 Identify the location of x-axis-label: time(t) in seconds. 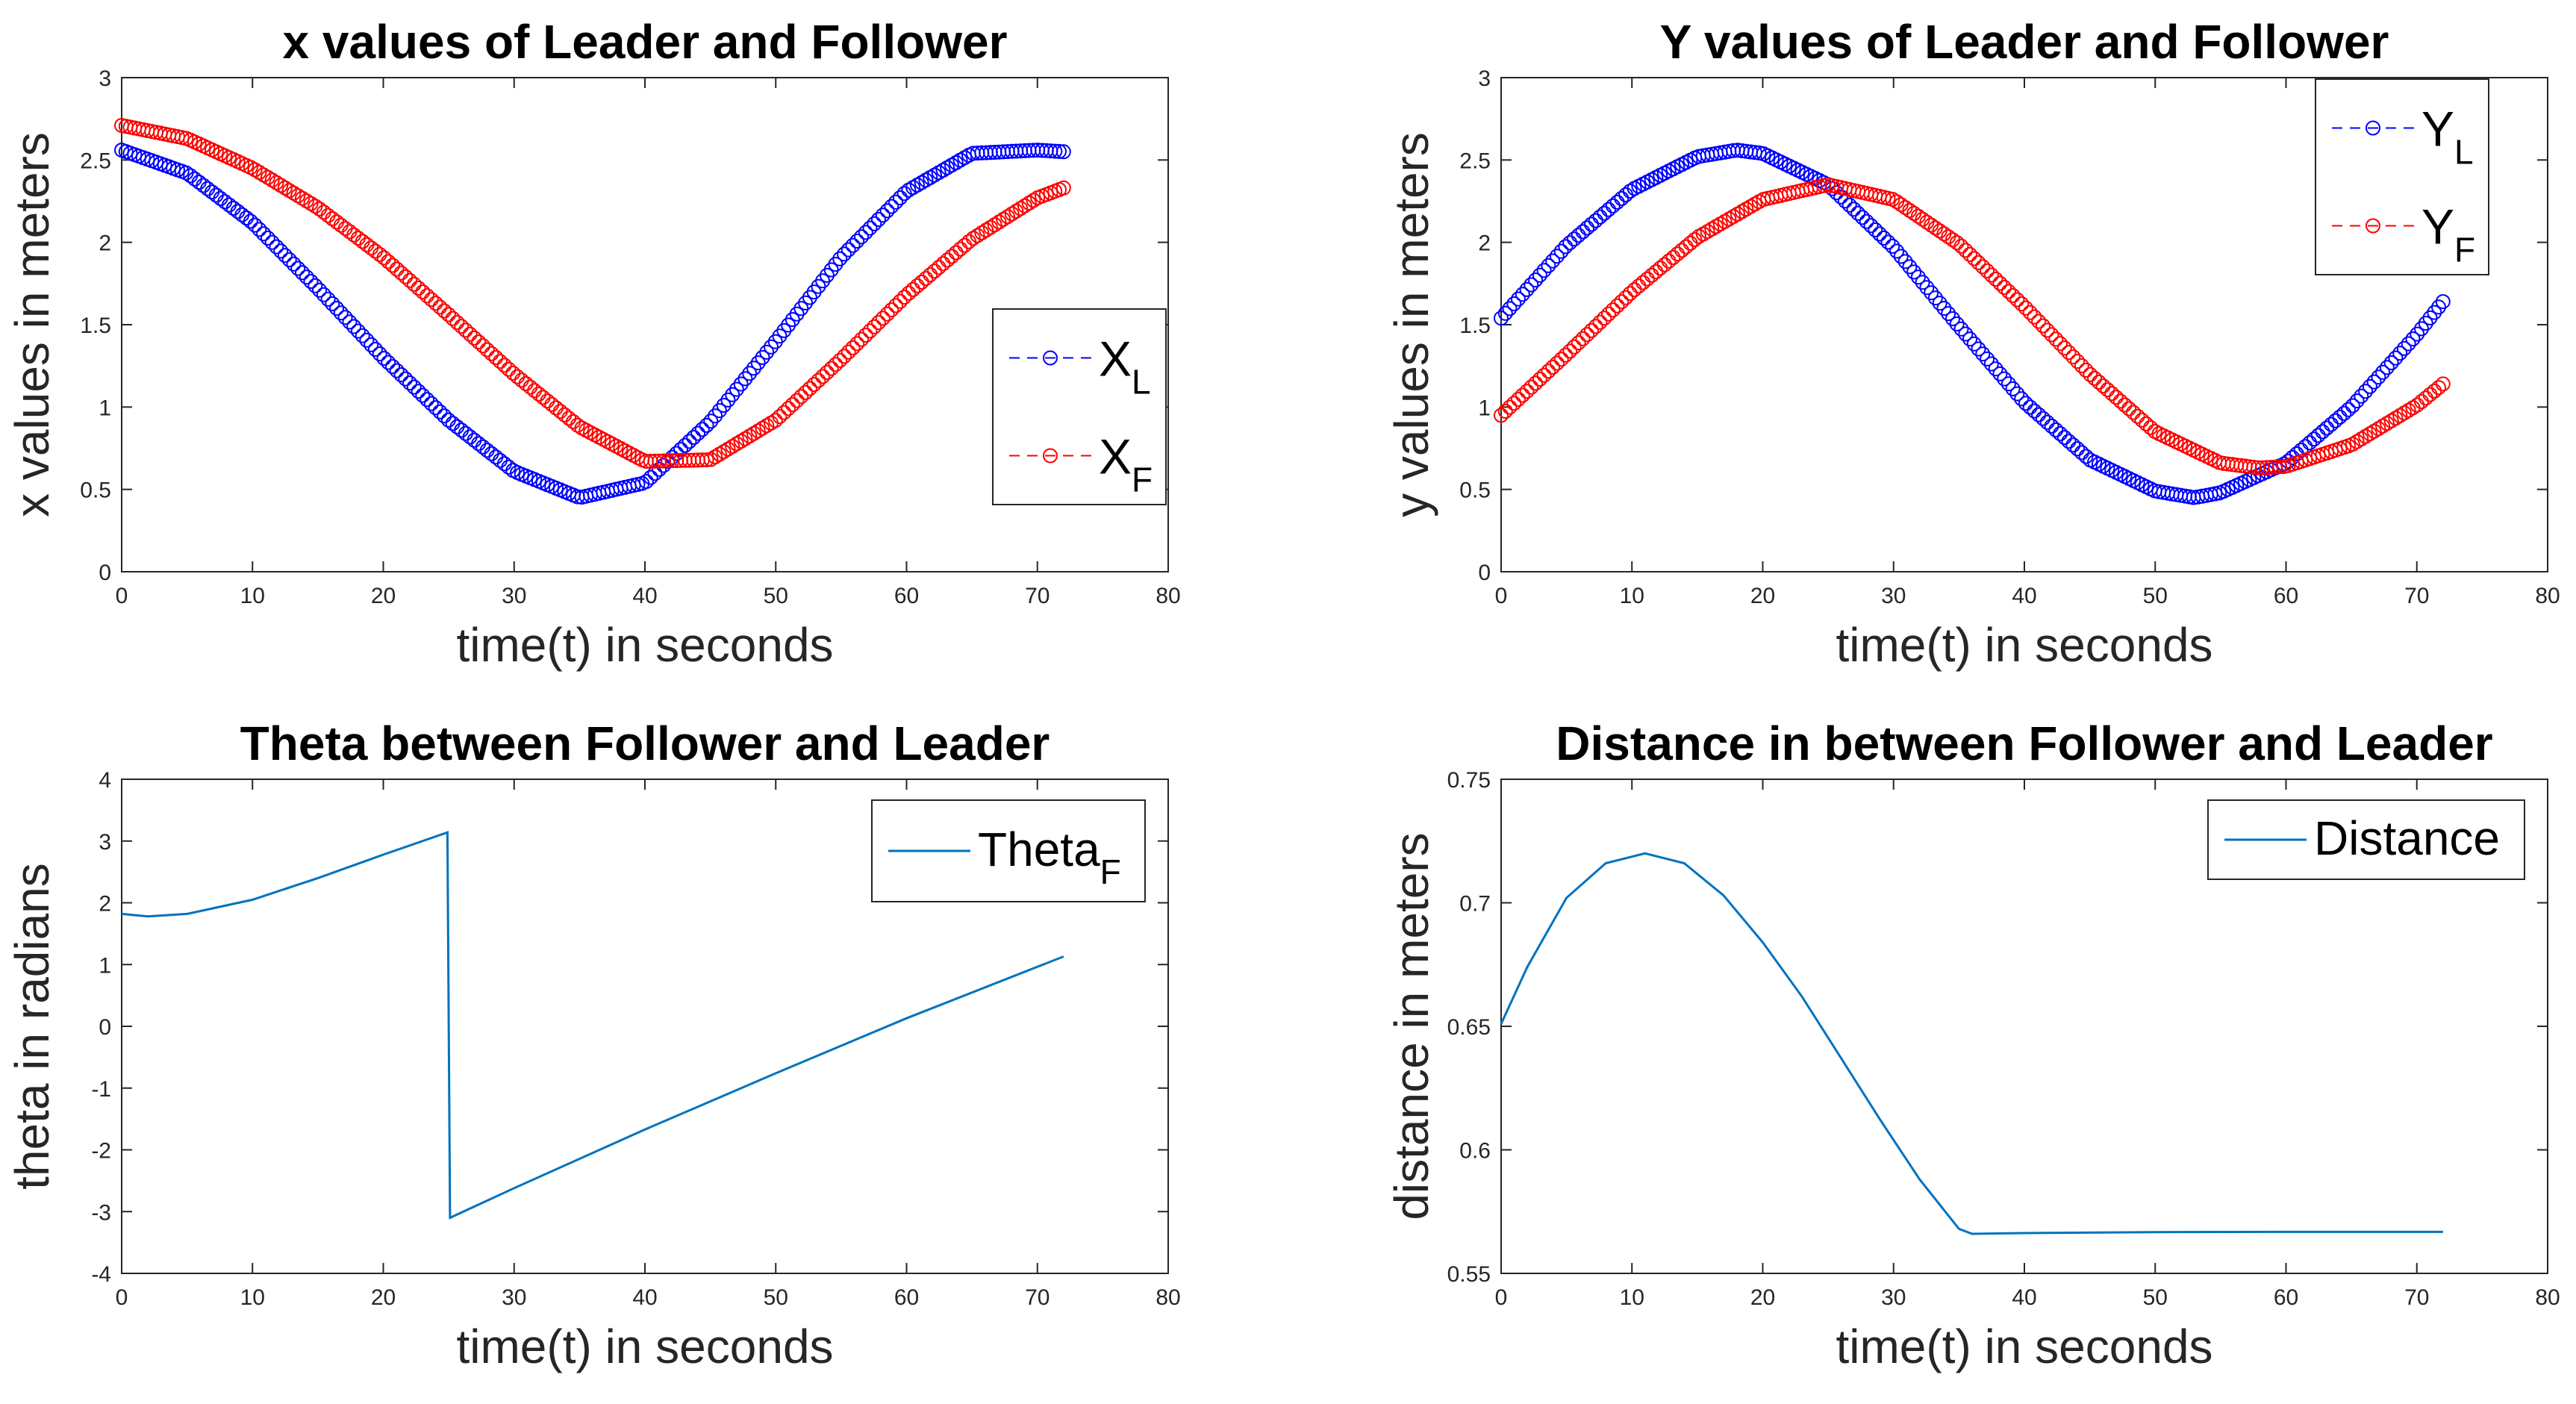
(2024, 645).